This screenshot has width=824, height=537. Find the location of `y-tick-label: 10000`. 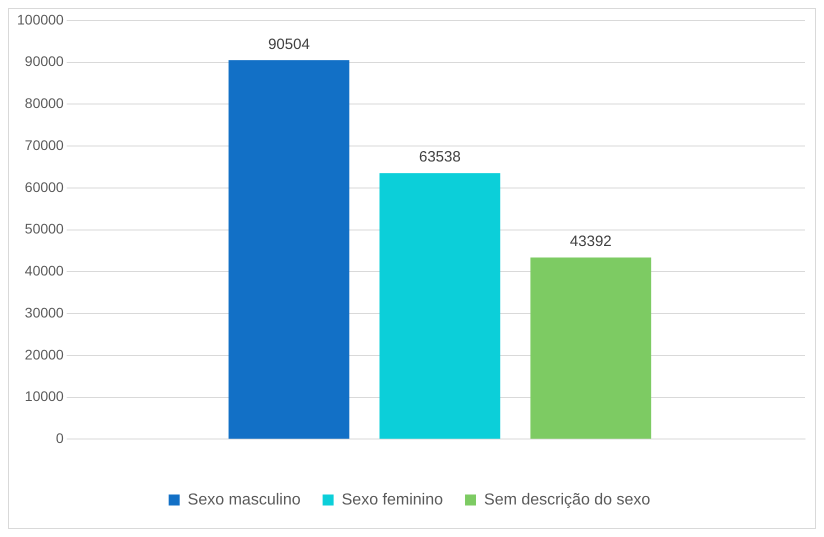

y-tick-label: 10000 is located at coordinates (44, 396).